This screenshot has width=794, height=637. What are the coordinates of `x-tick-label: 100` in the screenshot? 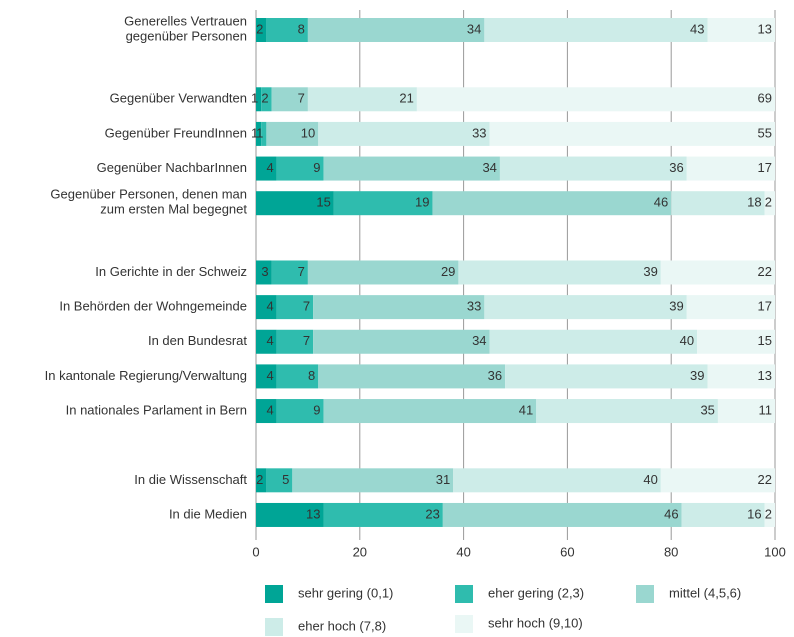 It's located at (775, 551).